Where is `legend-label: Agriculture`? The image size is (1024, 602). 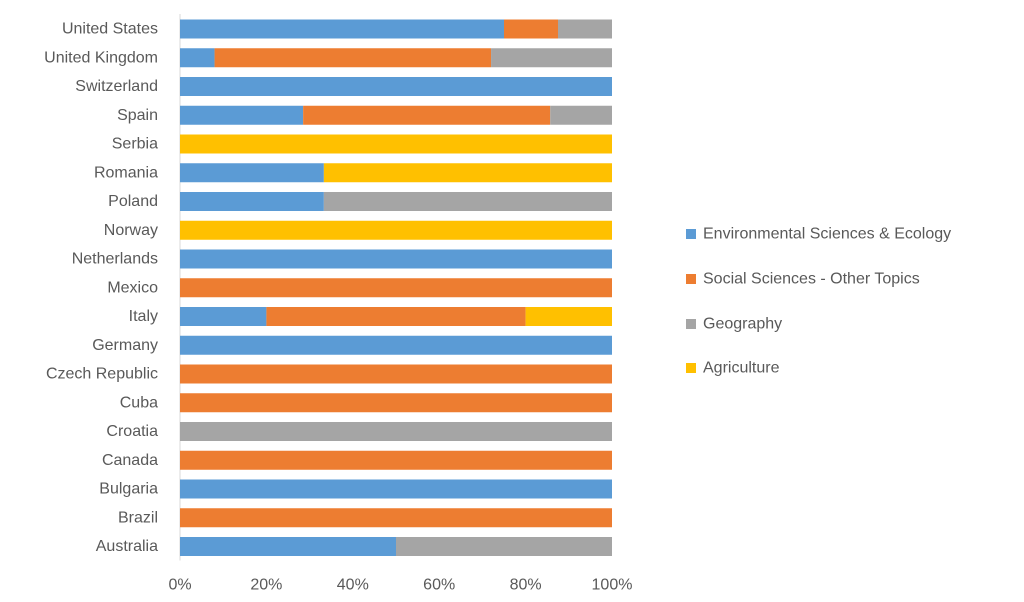
legend-label: Agriculture is located at coordinates (741, 368).